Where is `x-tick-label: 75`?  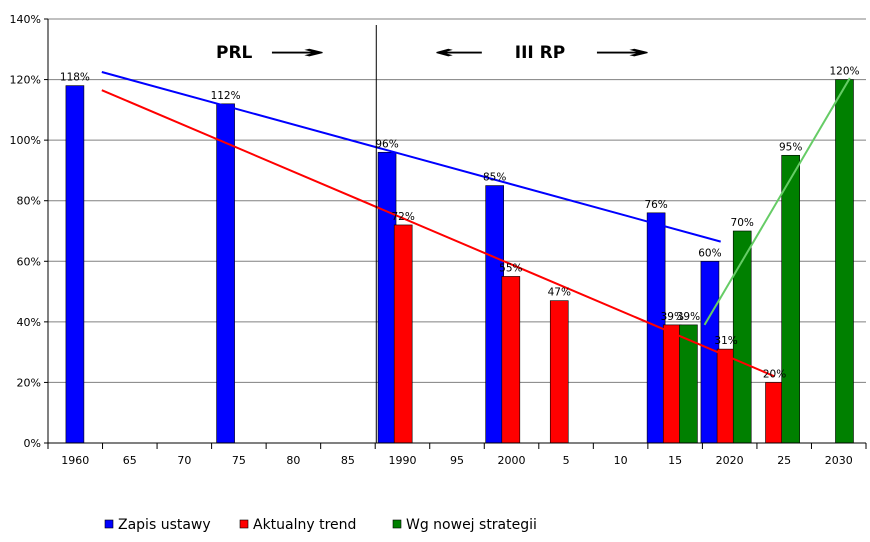
x-tick-label: 75 is located at coordinates (239, 460).